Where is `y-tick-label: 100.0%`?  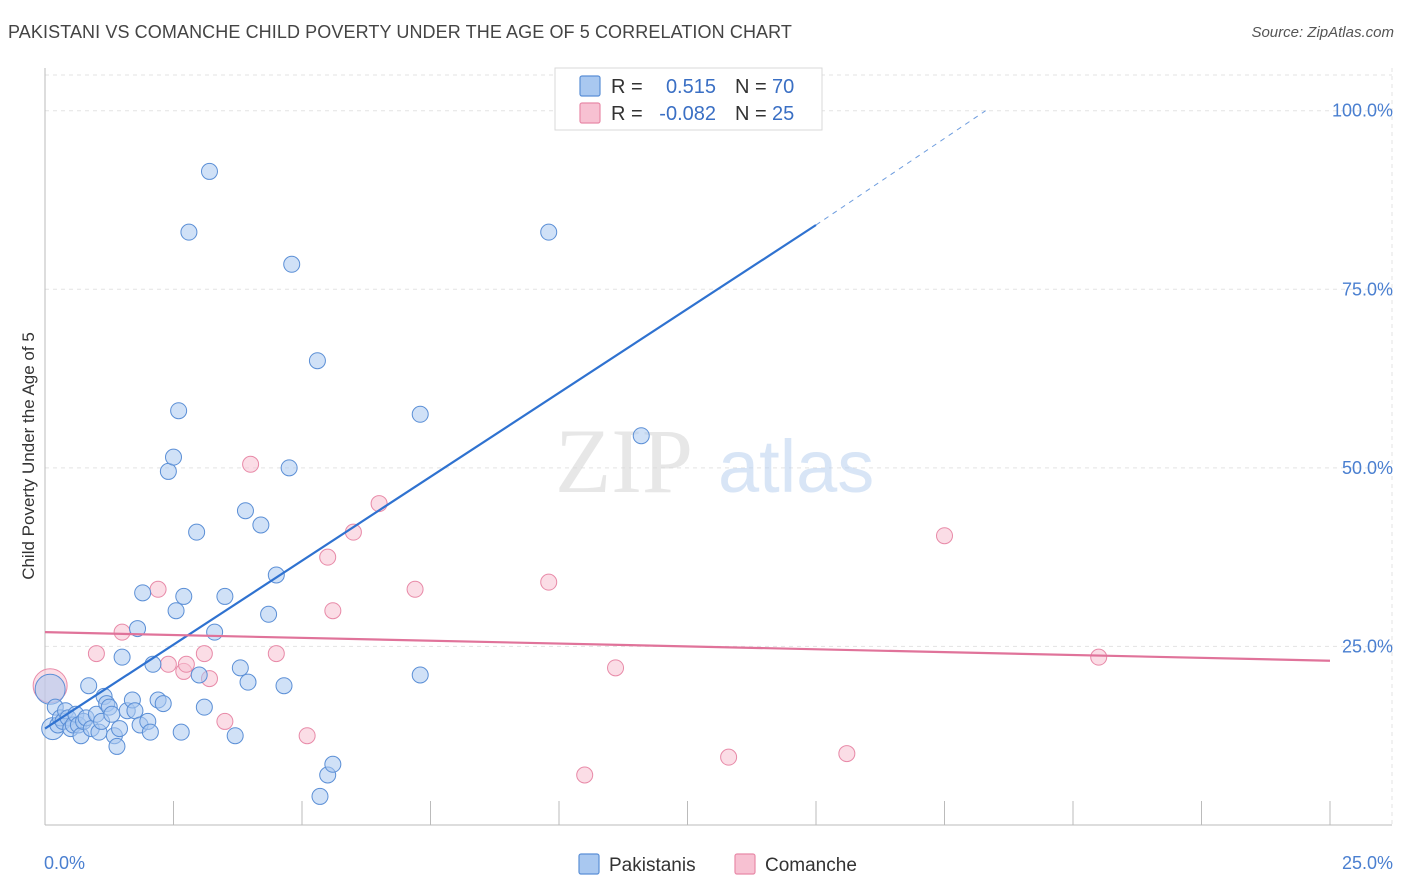
y-tick-label: 100.0% is located at coordinates (1362, 111).